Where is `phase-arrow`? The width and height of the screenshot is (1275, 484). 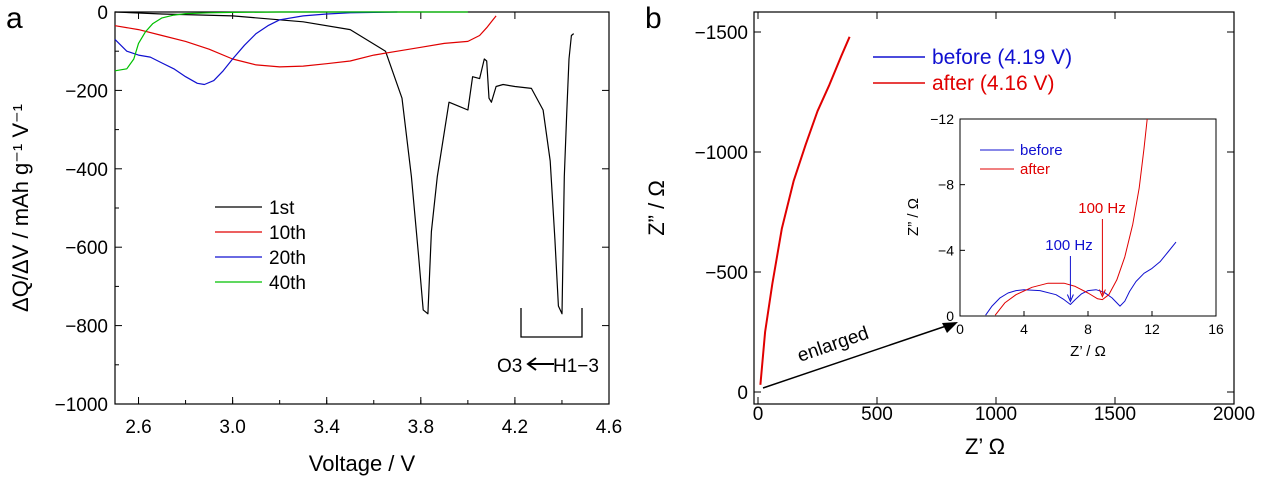
phase-arrow is located at coordinates (540, 364).